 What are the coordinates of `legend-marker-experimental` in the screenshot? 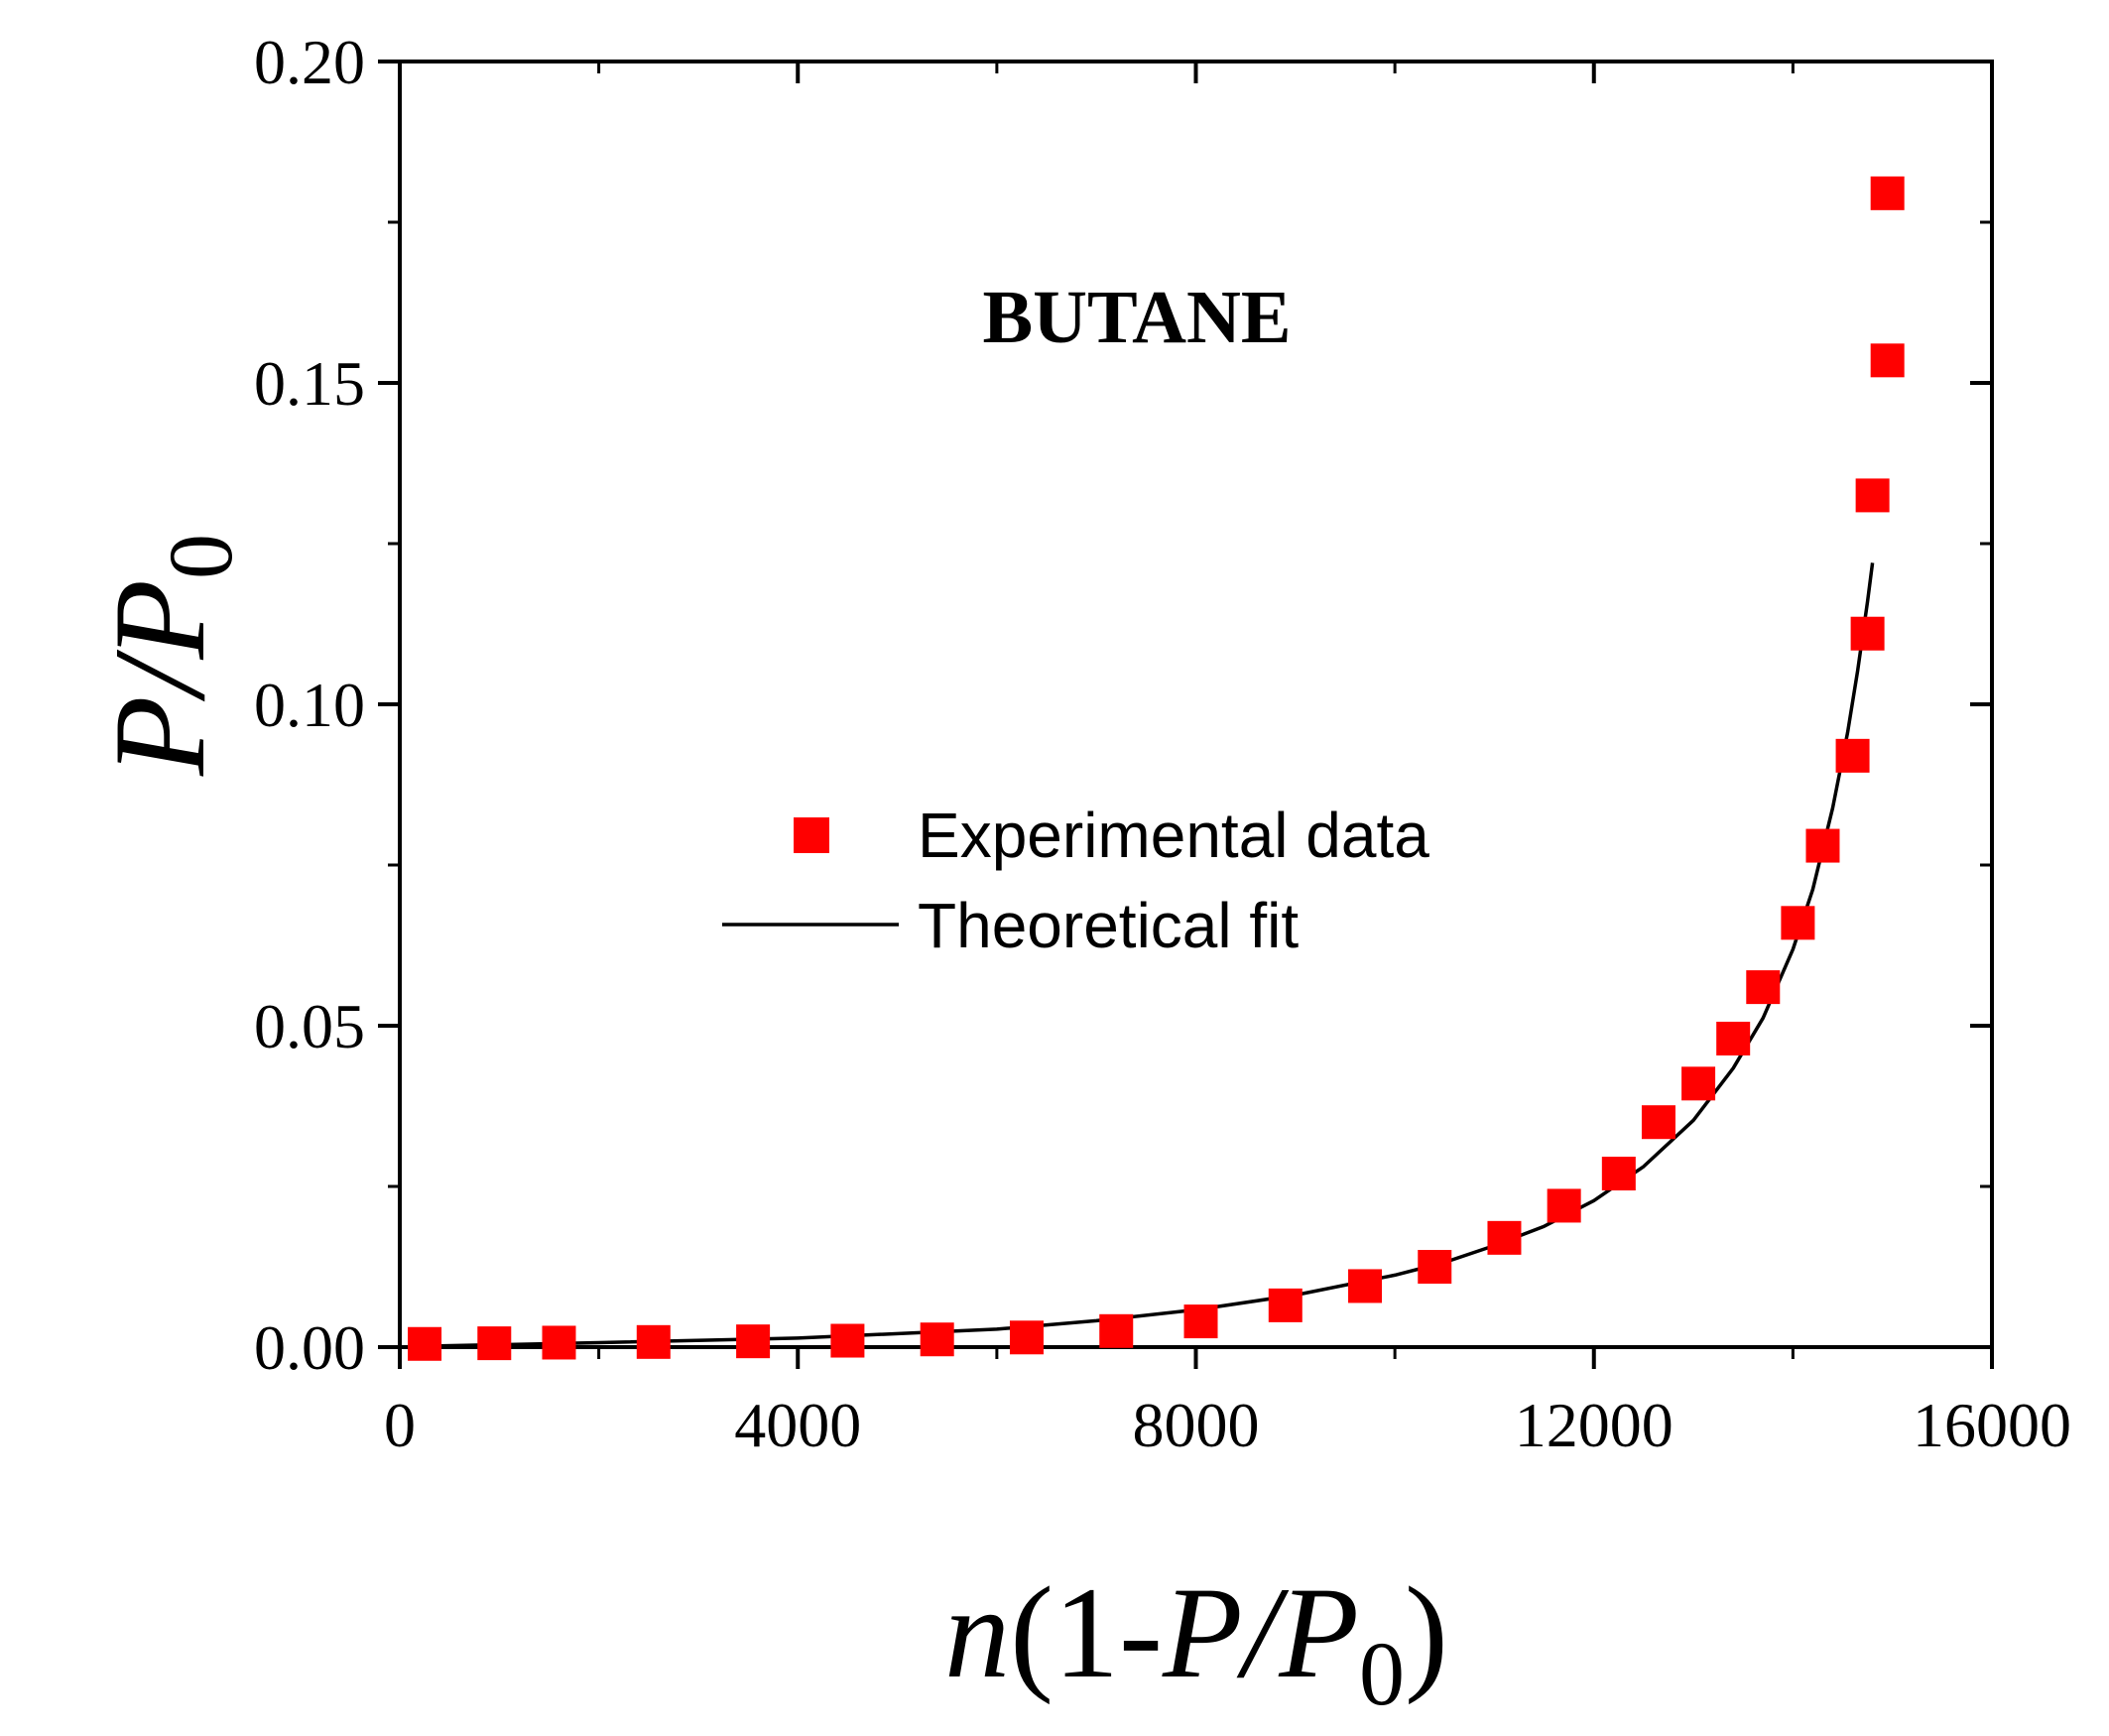 It's located at (811, 835).